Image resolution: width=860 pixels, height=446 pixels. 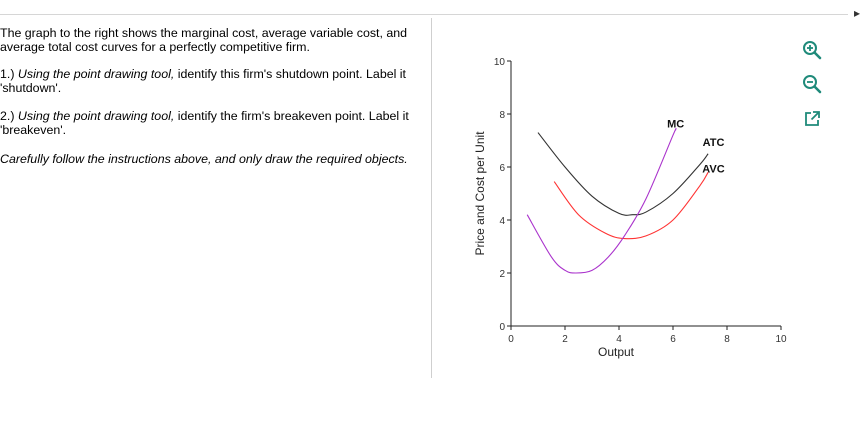 I want to click on panel-divider, so click(x=431, y=198).